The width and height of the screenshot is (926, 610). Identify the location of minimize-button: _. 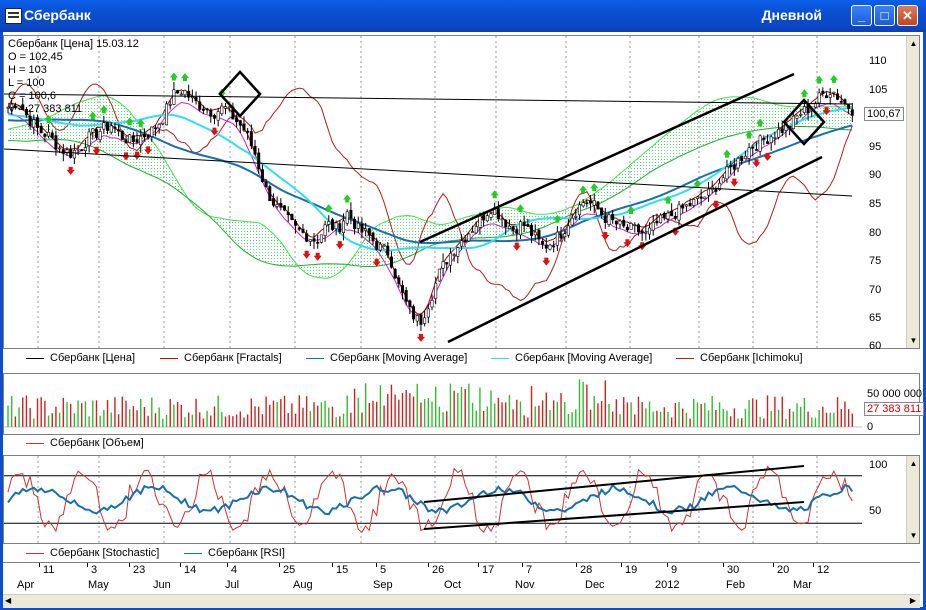
(861, 15).